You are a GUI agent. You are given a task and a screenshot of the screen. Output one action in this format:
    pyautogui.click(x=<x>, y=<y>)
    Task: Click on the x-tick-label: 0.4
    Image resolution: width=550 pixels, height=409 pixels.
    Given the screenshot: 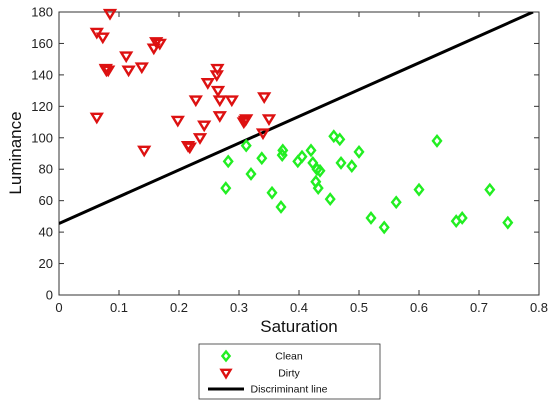 What is the action you would take?
    pyautogui.click(x=299, y=307)
    